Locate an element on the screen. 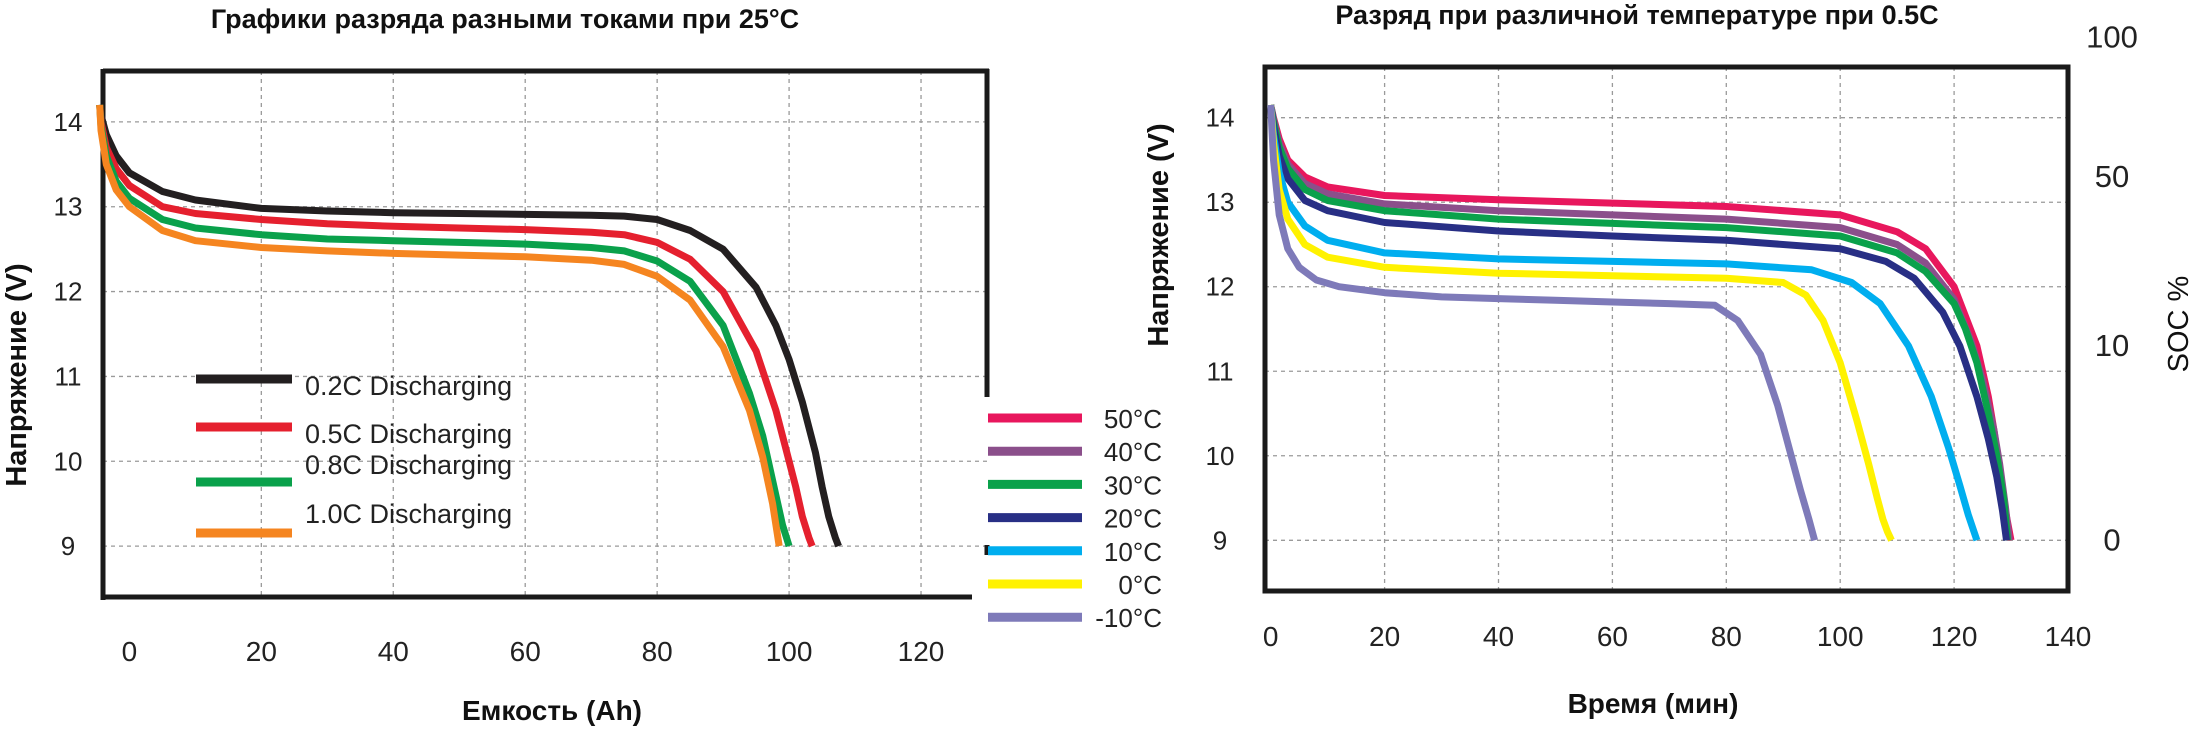  left-x-tick-label: 120 is located at coordinates (921, 651).